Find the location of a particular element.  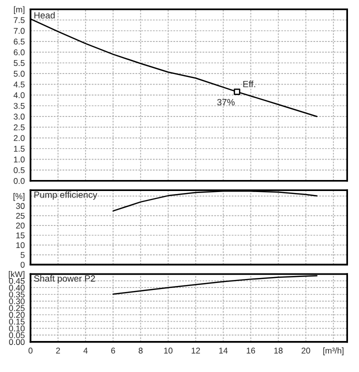

chart-title: Head is located at coordinates (44, 15).